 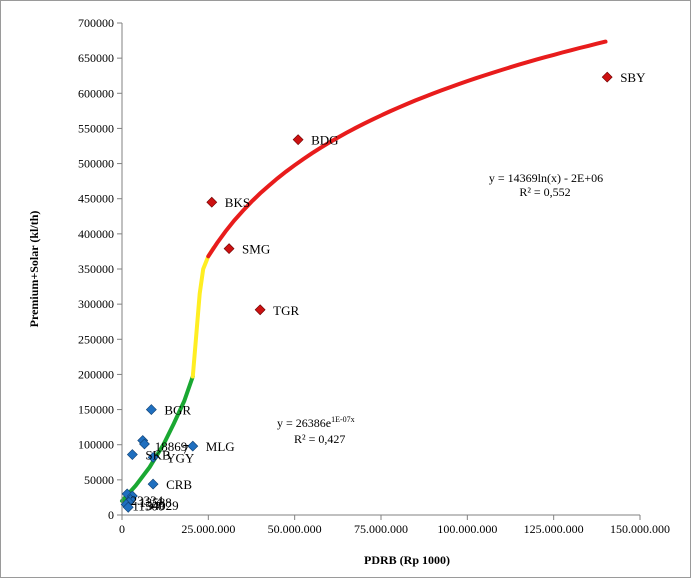 I want to click on y-tick-label: 0, so click(x=111, y=515).